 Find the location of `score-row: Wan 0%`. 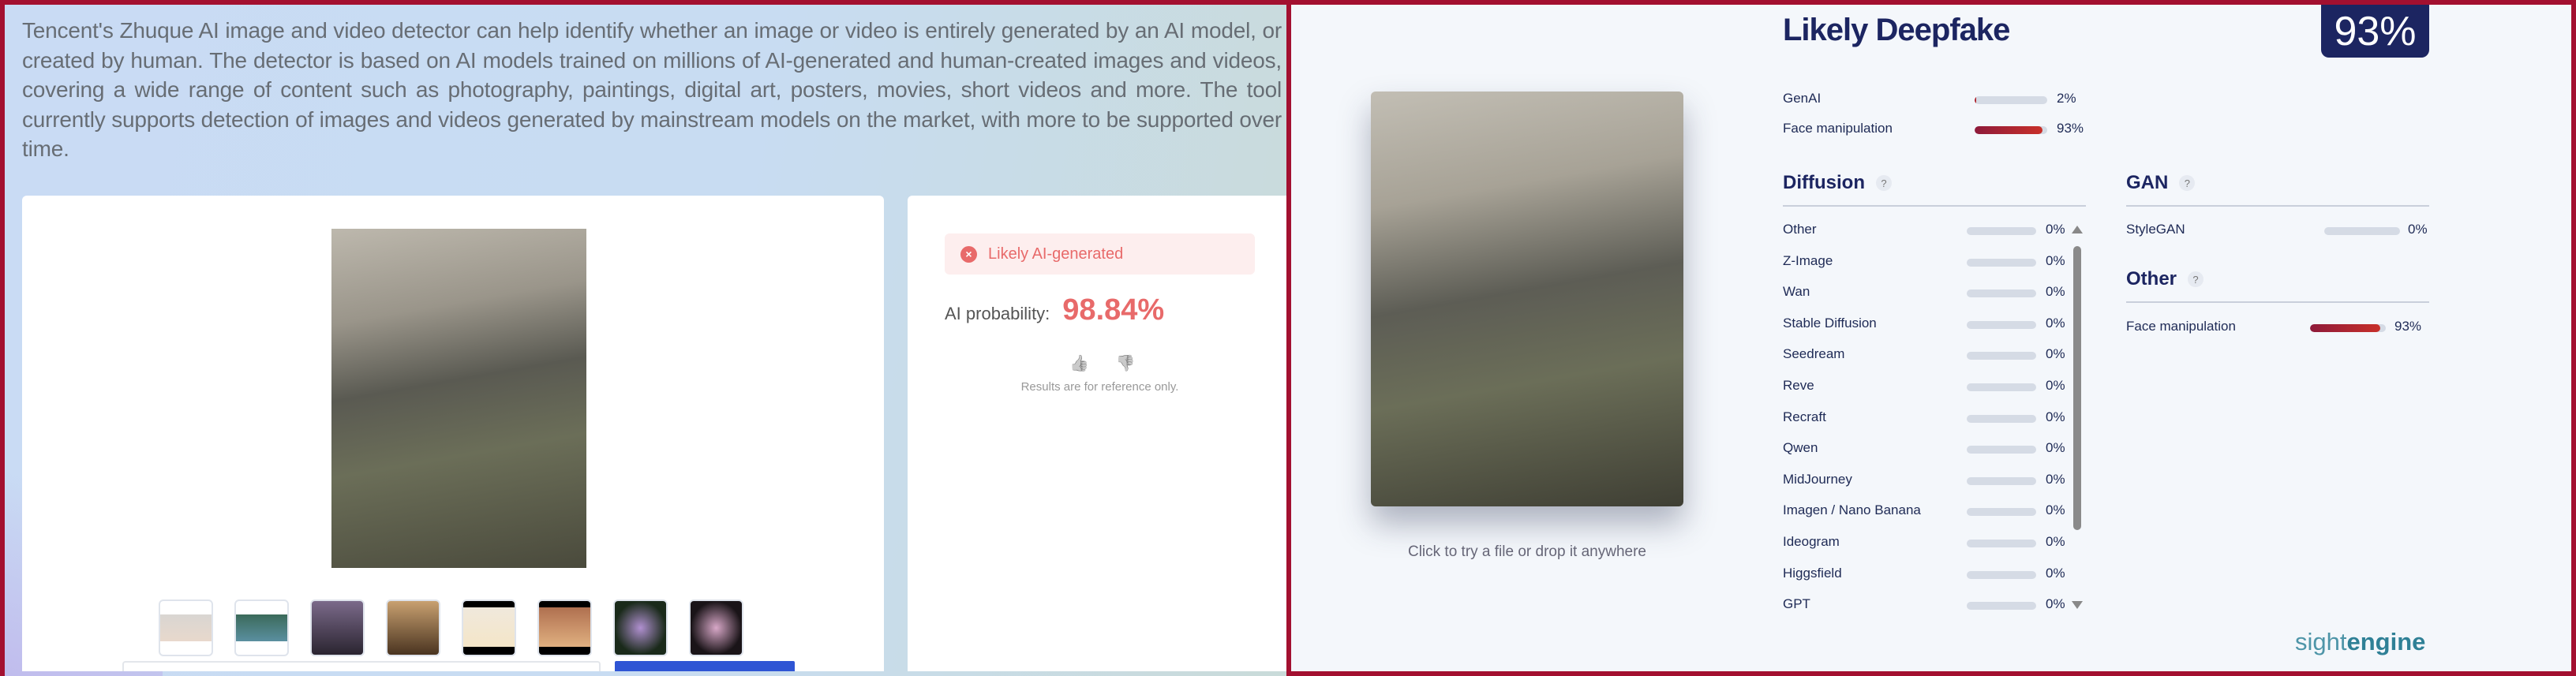

score-row: Wan 0% is located at coordinates (1941, 294).